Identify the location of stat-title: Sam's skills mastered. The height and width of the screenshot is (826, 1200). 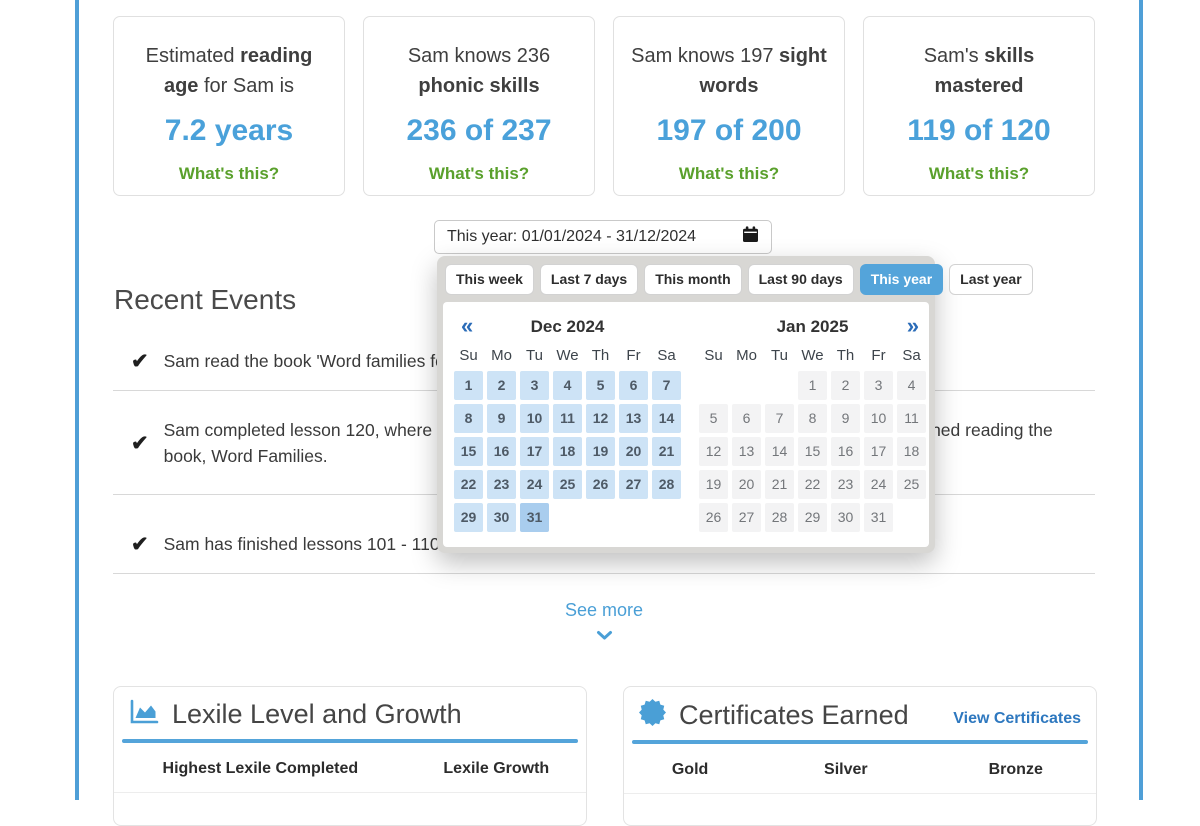
(979, 71).